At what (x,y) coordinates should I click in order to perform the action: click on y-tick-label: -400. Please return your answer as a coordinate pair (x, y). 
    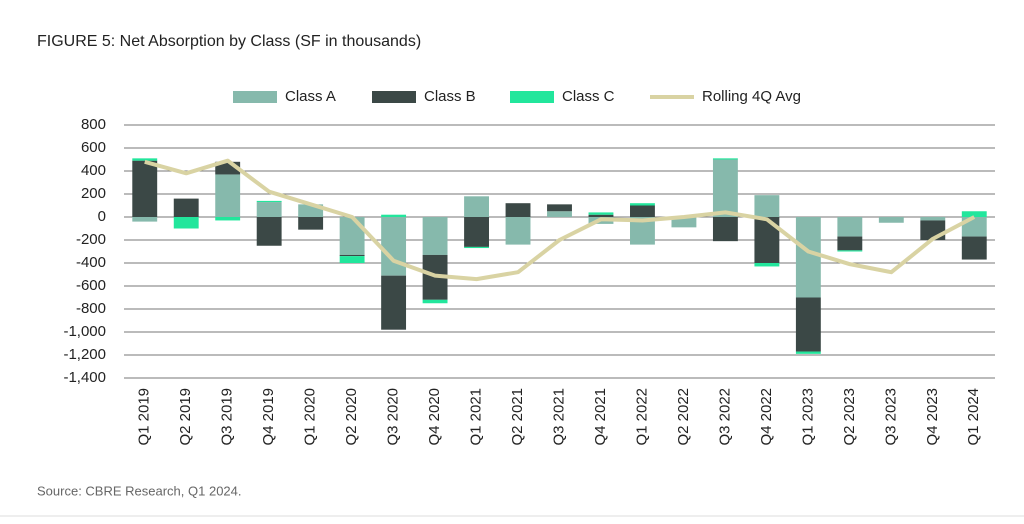
    Looking at the image, I should click on (91, 262).